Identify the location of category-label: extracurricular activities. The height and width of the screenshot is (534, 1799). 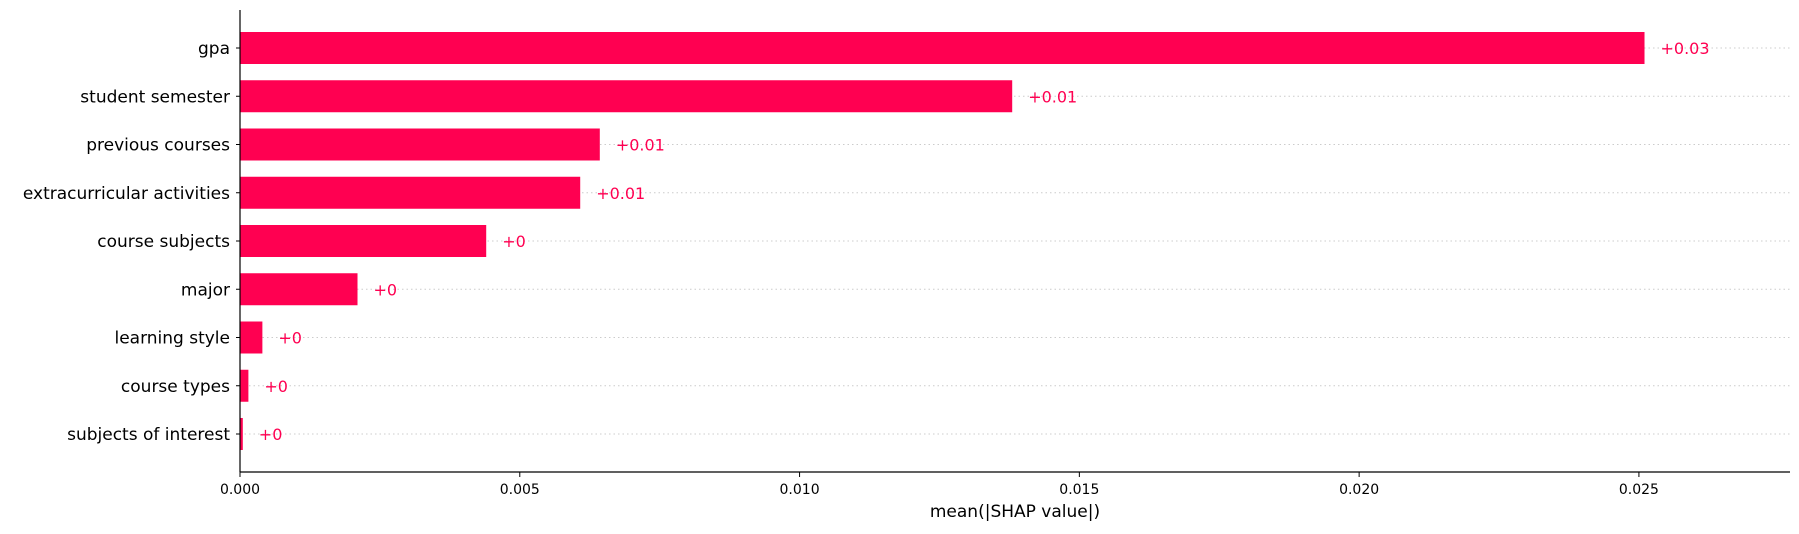
(126, 194).